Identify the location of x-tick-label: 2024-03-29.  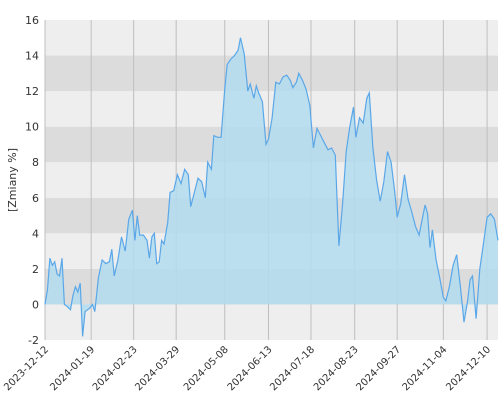
(157, 368).